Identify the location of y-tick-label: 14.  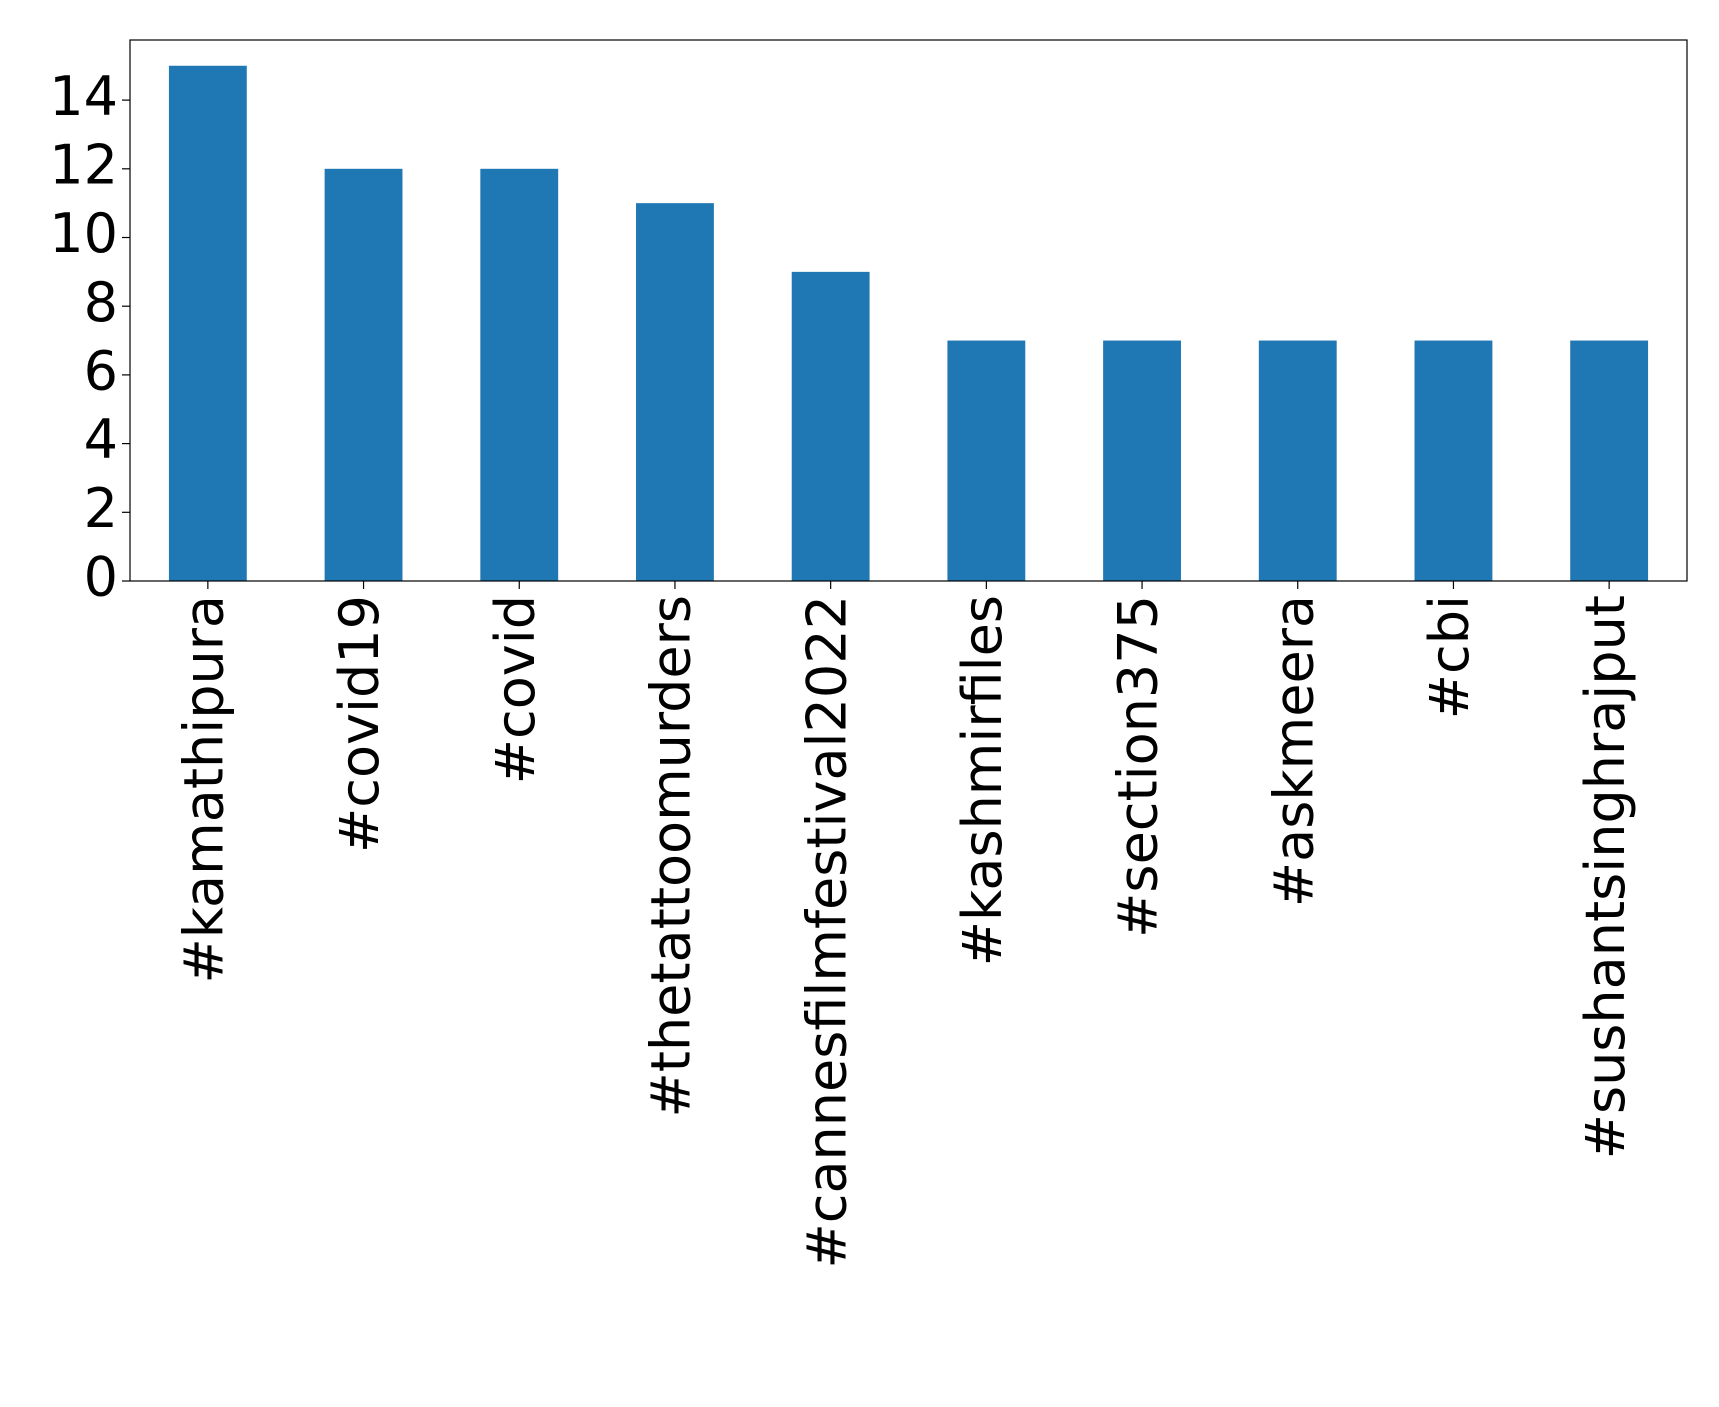
(83, 96).